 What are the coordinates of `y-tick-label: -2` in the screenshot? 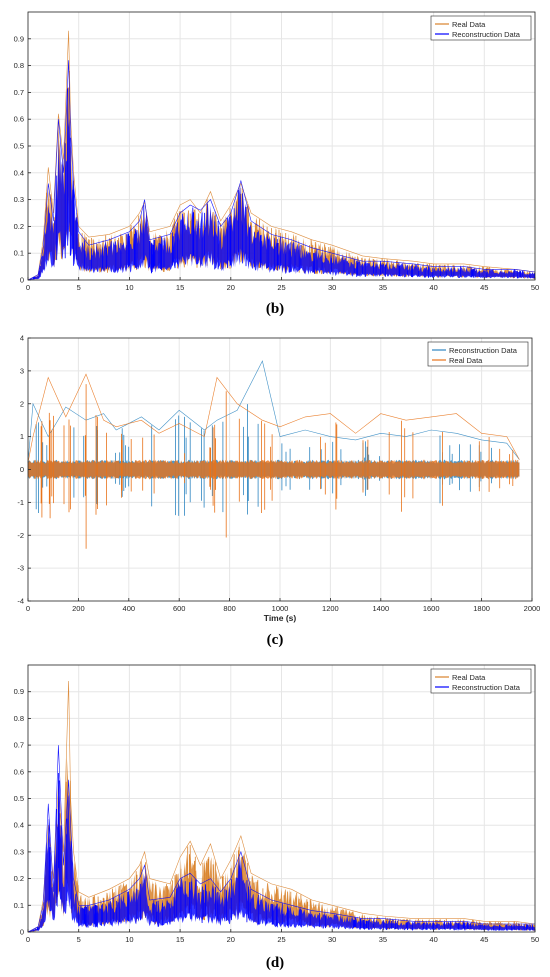 It's located at (20, 535).